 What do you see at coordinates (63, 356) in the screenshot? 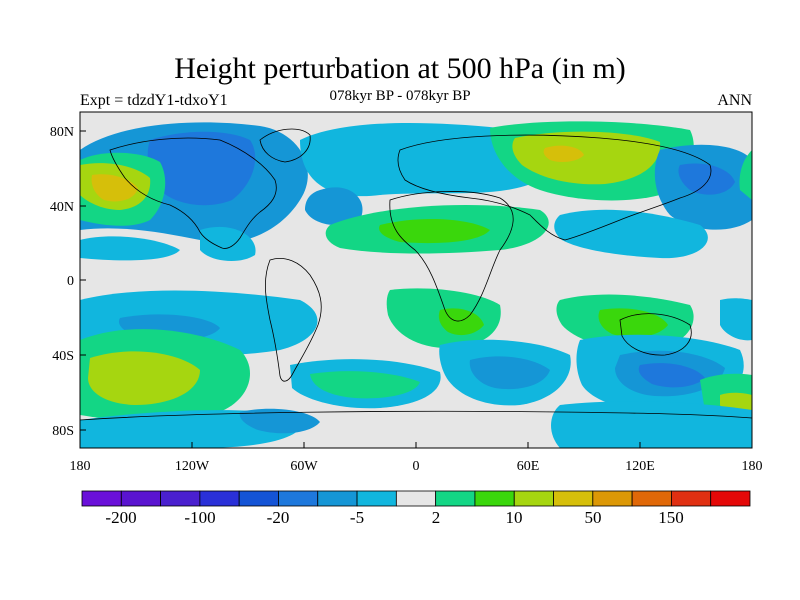
I see `lat-tick-40s: 40S` at bounding box center [63, 356].